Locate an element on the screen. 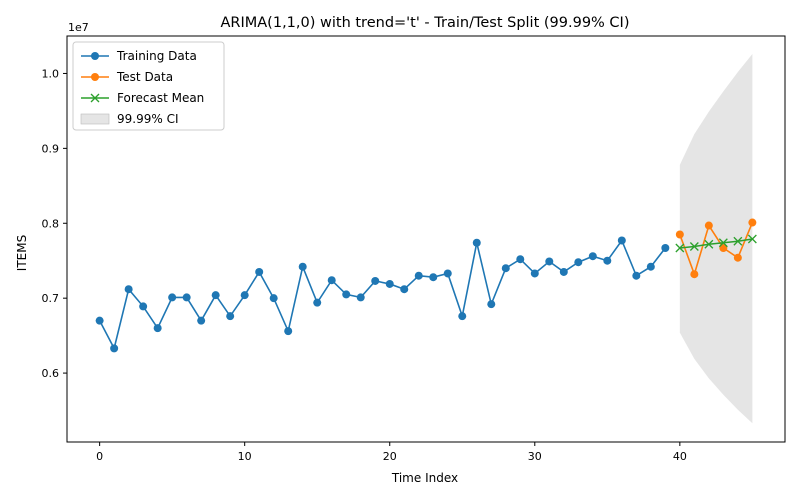 The width and height of the screenshot is (800, 500). legend-swatch is located at coordinates (95, 119).